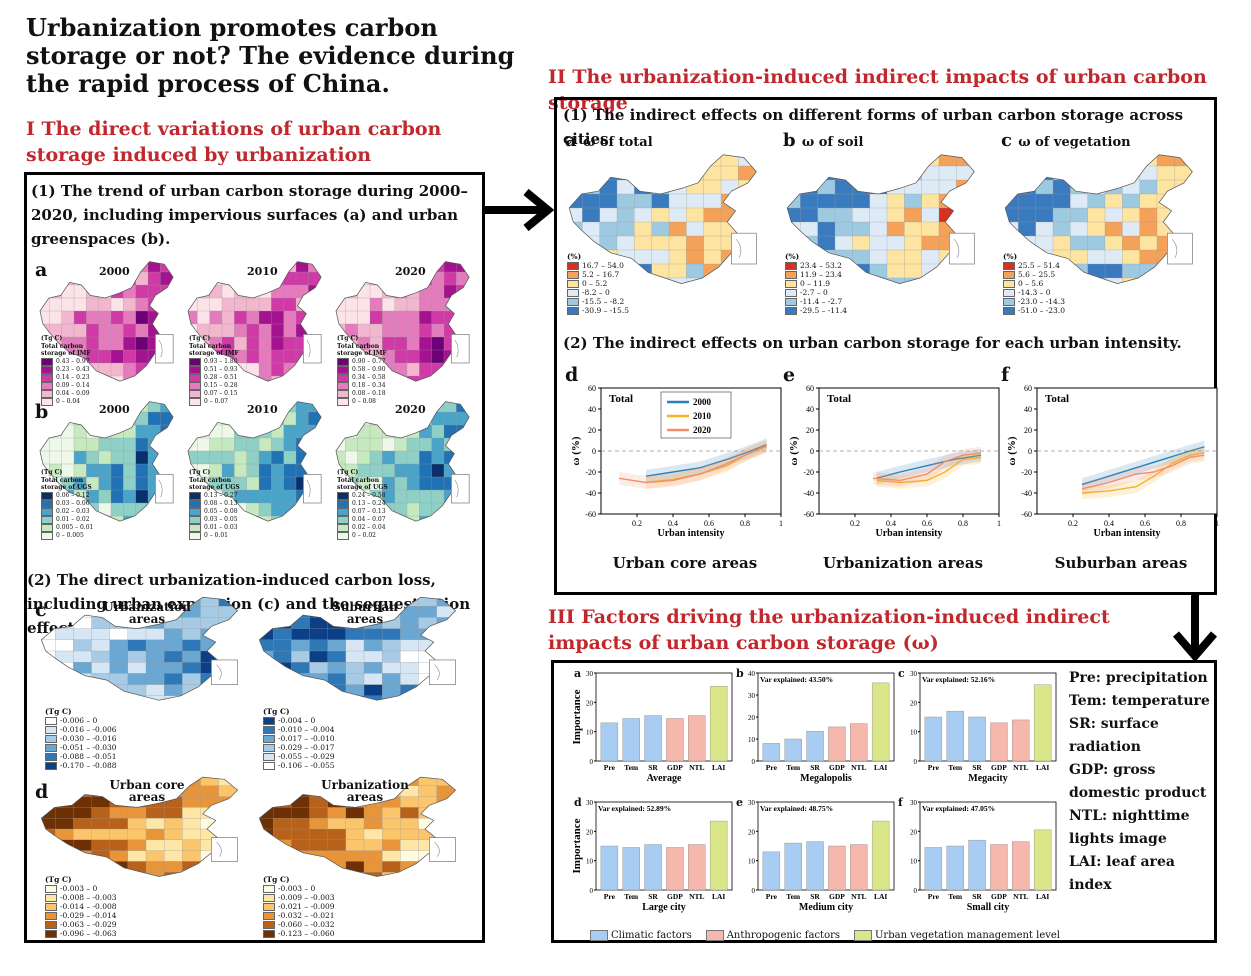  I want to click on x-tick-label: 0.8, so click(745, 523).